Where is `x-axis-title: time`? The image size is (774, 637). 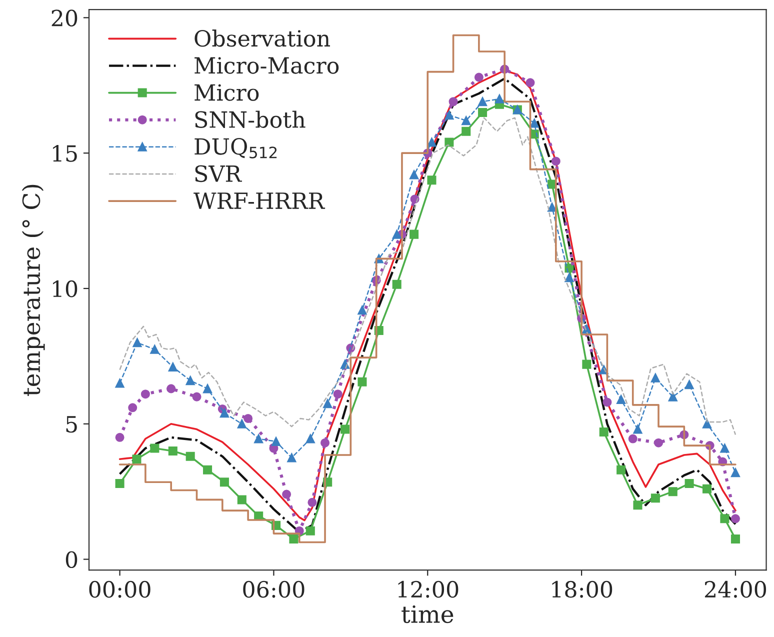
x-axis-title: time is located at coordinates (428, 614).